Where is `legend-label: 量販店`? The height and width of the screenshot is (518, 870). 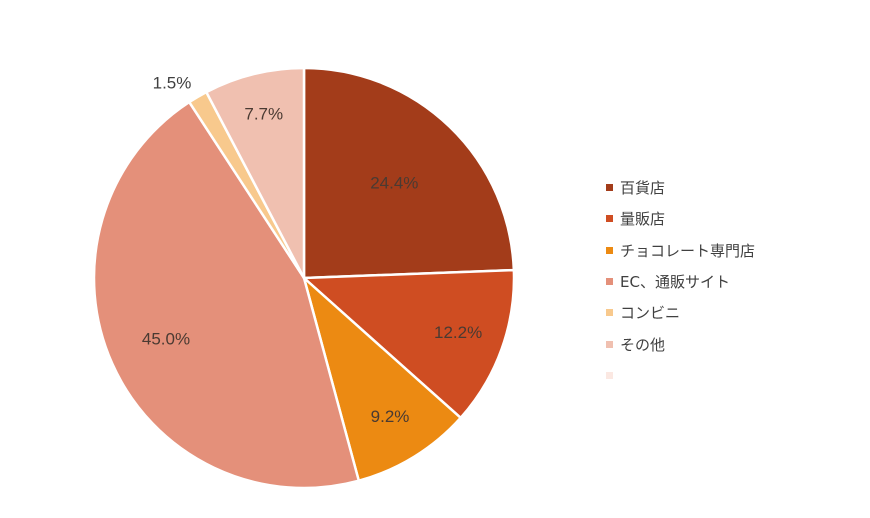
legend-label: 量販店 is located at coordinates (643, 219).